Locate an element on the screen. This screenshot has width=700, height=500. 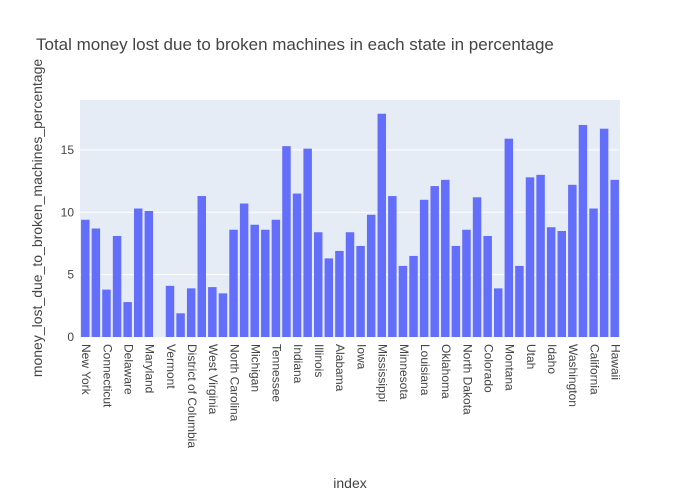
x-tick-label: New York is located at coordinates (86, 370).